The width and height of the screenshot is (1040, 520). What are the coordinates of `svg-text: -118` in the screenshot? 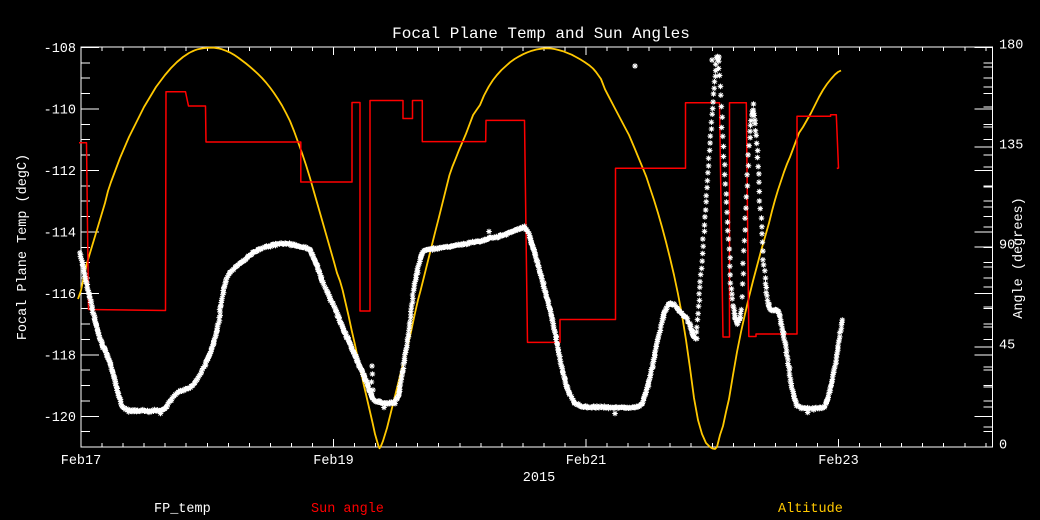 It's located at (60, 356).